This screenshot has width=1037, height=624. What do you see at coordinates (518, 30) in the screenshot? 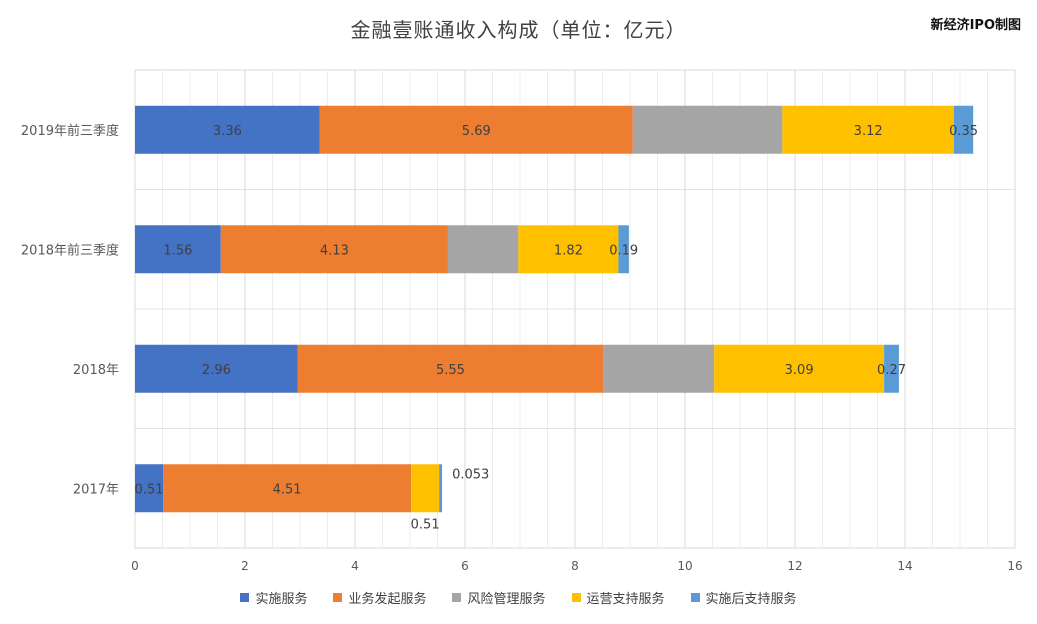
I see `chart-title: 金融壹账通收入构成（单位：亿元）` at bounding box center [518, 30].